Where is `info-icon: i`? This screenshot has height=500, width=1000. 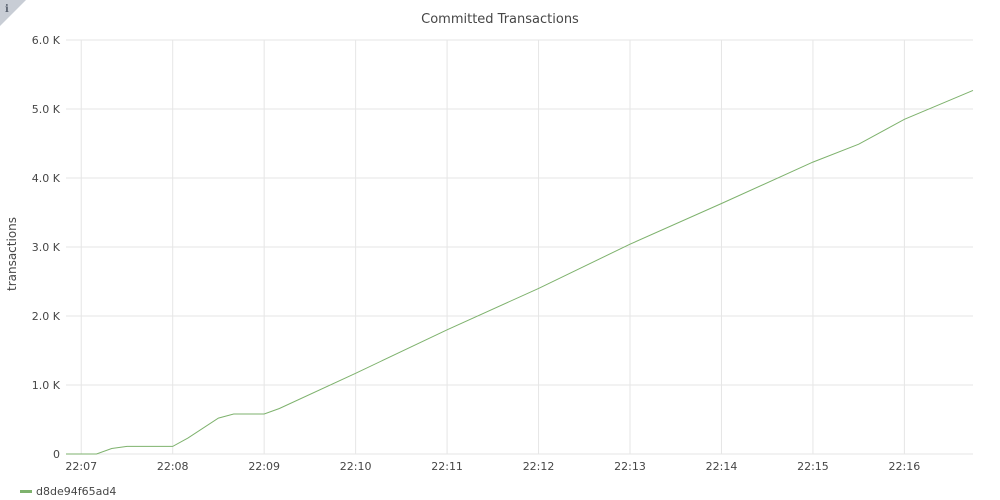
info-icon: i is located at coordinates (7, 9).